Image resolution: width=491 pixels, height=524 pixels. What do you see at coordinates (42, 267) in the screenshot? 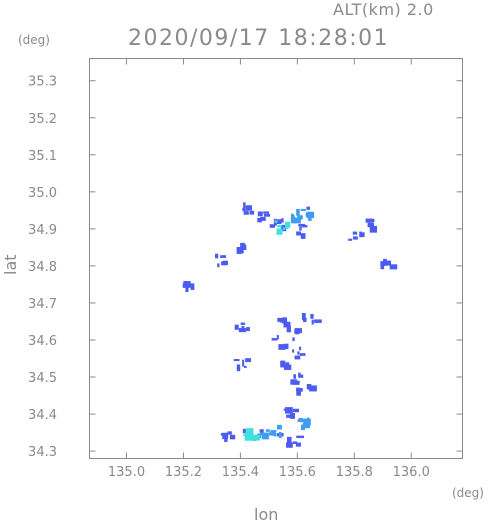
I see `y-tick-label: 34.8` at bounding box center [42, 267].